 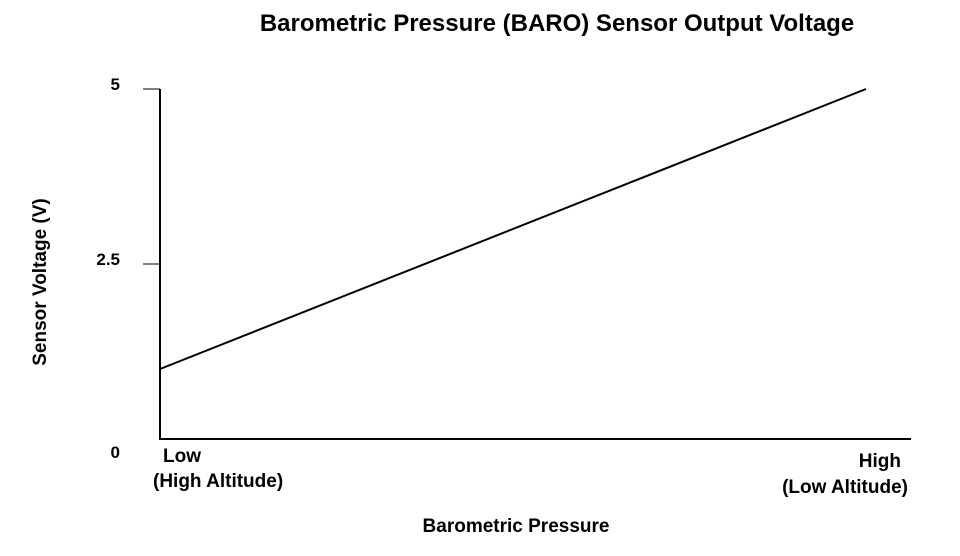 What do you see at coordinates (182, 456) in the screenshot?
I see `x-low-label: Low` at bounding box center [182, 456].